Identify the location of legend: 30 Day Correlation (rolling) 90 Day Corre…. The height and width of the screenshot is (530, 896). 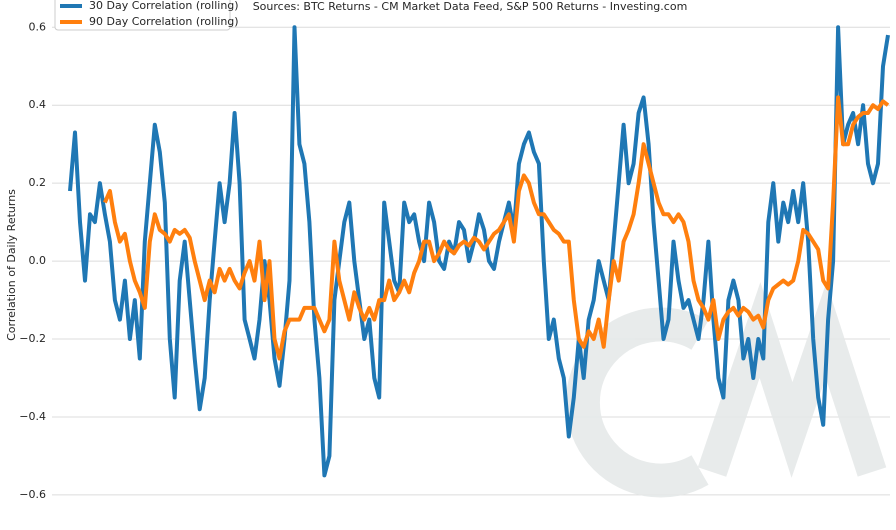
(146, 15).